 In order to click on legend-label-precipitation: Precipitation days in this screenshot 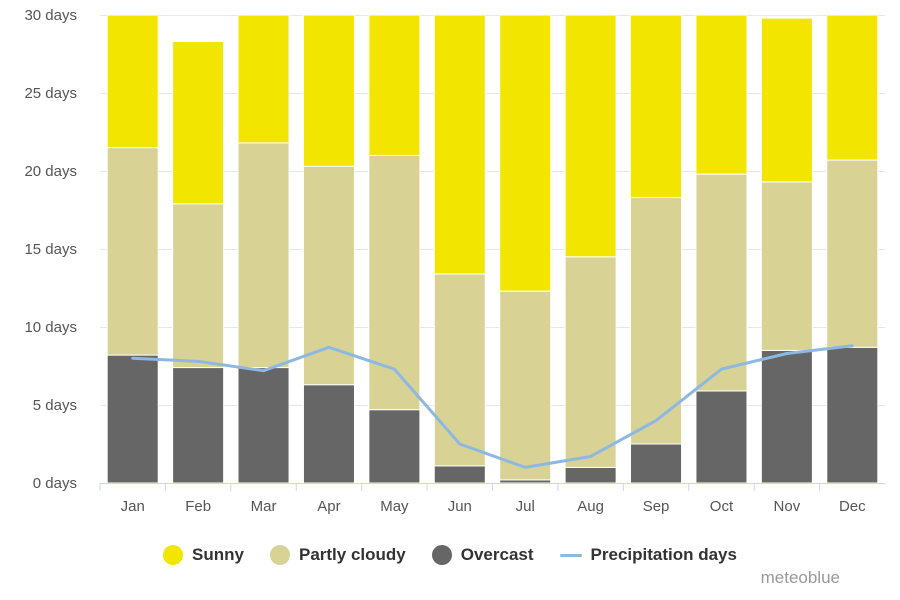, I will do `click(663, 554)`.